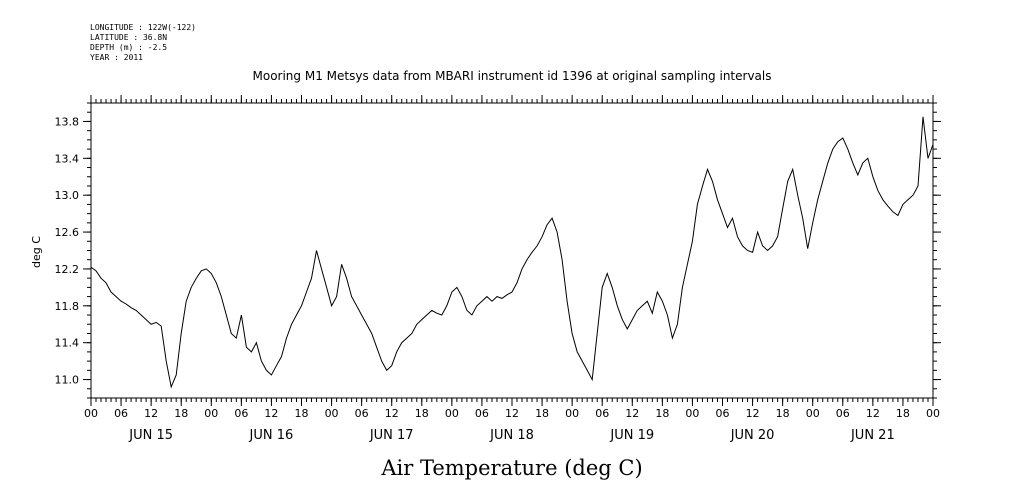 The width and height of the screenshot is (1009, 504). What do you see at coordinates (872, 435) in the screenshot?
I see `day-label: JUN 21` at bounding box center [872, 435].